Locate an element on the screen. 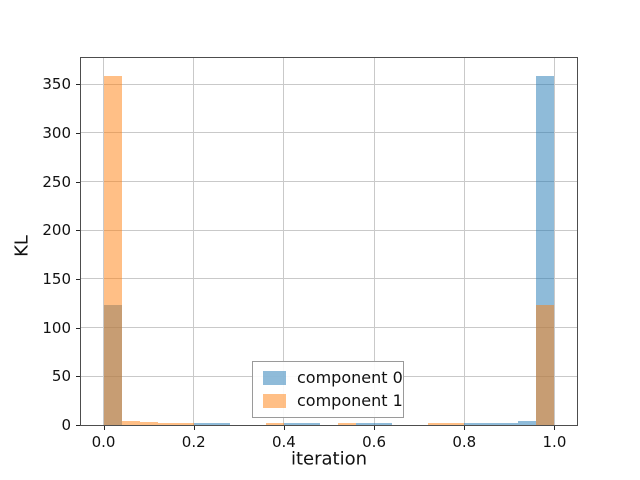 The image size is (640, 480). x-tick-label: 0.6 is located at coordinates (374, 442).